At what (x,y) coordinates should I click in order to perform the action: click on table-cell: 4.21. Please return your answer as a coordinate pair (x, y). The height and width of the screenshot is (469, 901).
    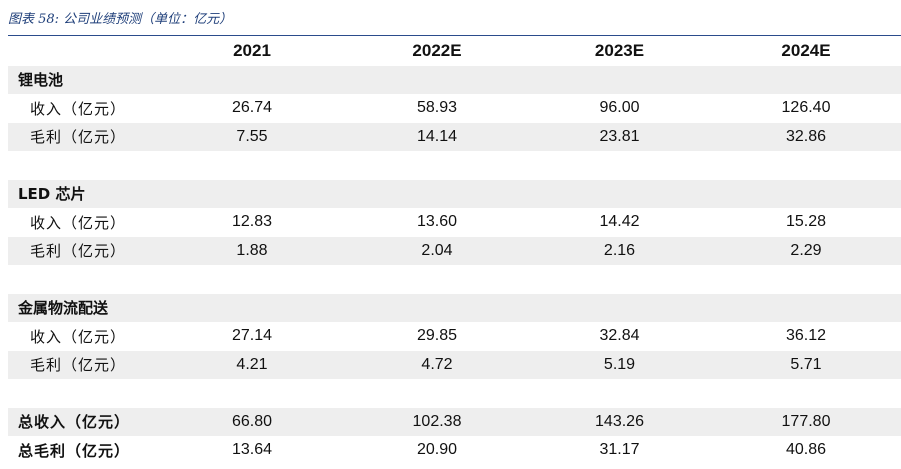
    Looking at the image, I should click on (252, 364).